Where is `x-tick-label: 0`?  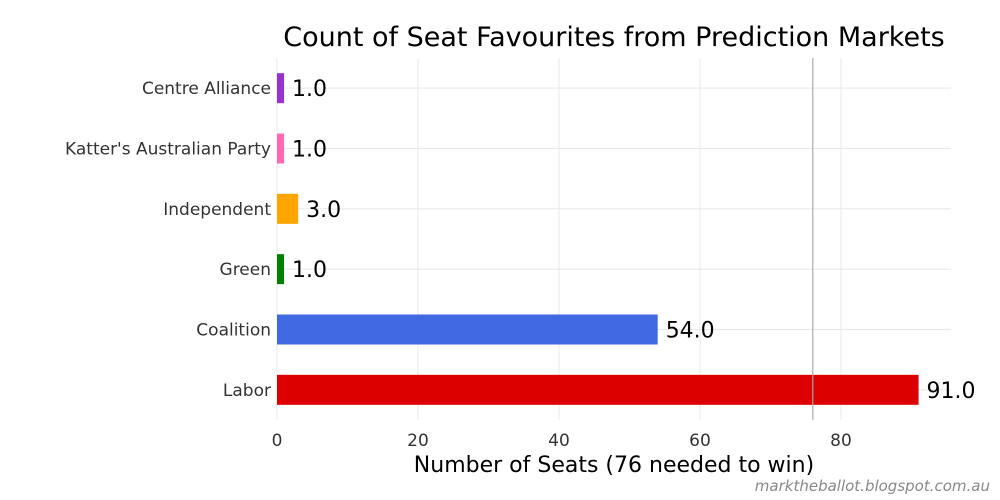 x-tick-label: 0 is located at coordinates (277, 441).